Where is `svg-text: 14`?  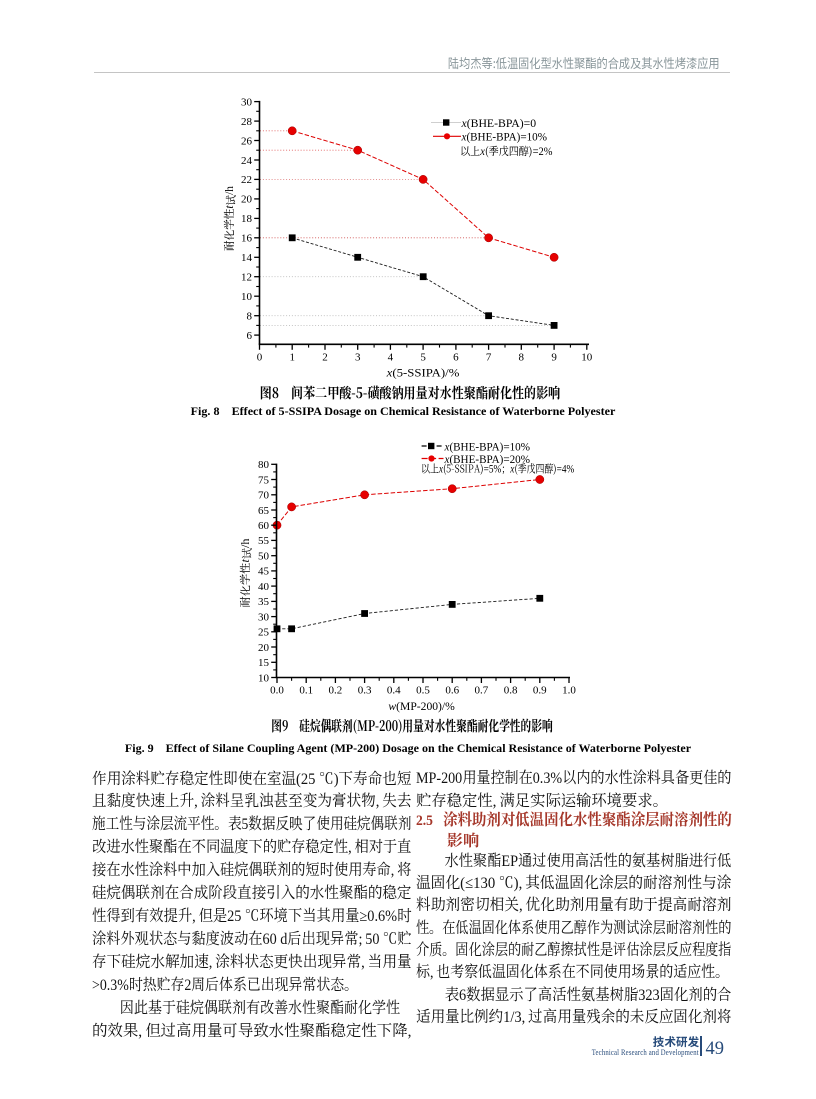 svg-text: 14 is located at coordinates (247, 258).